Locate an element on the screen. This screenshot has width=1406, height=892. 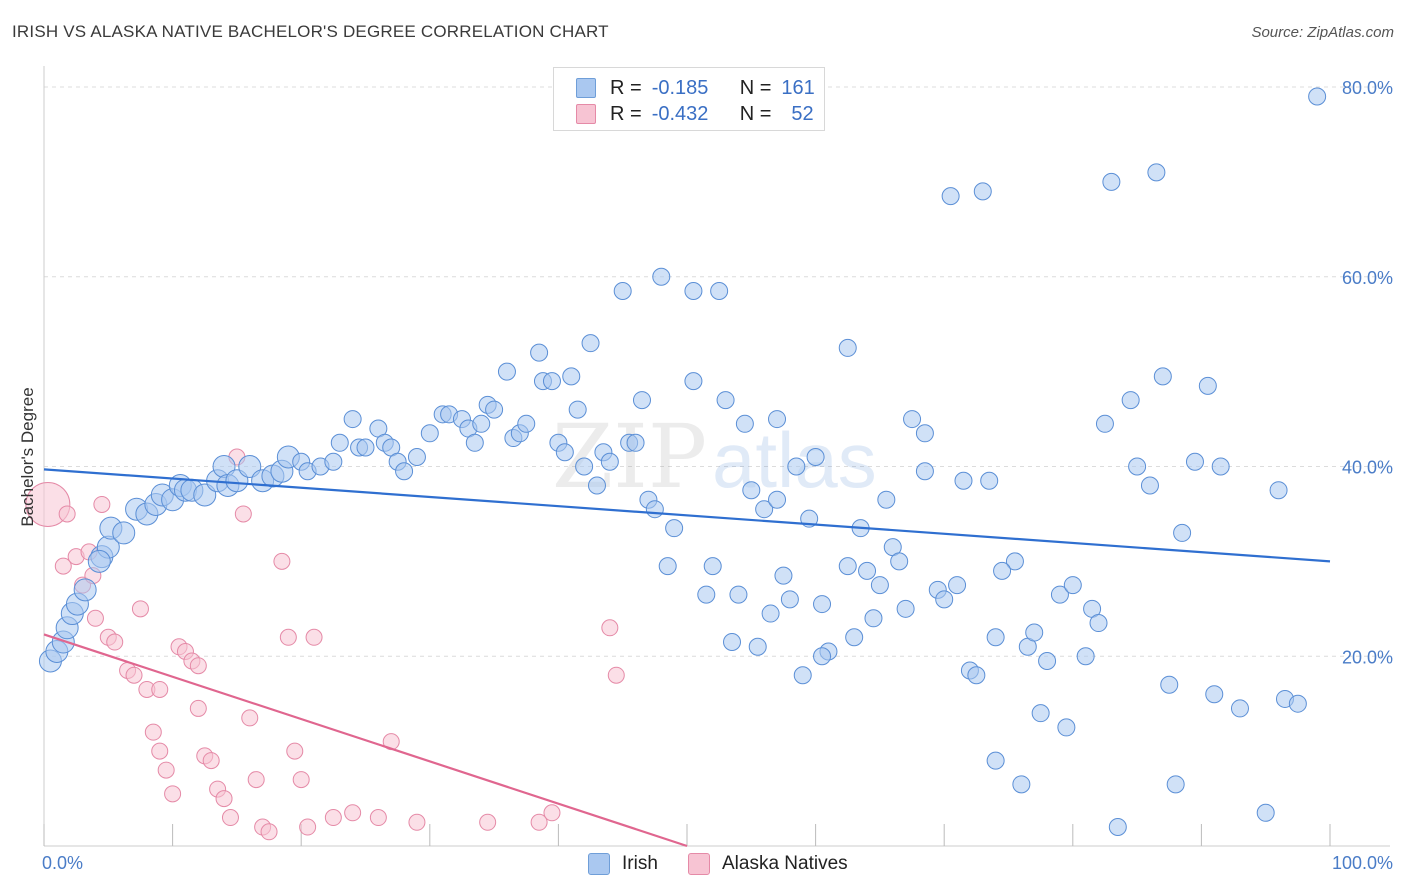
legend-n-value: 161 is located at coordinates (798, 87).